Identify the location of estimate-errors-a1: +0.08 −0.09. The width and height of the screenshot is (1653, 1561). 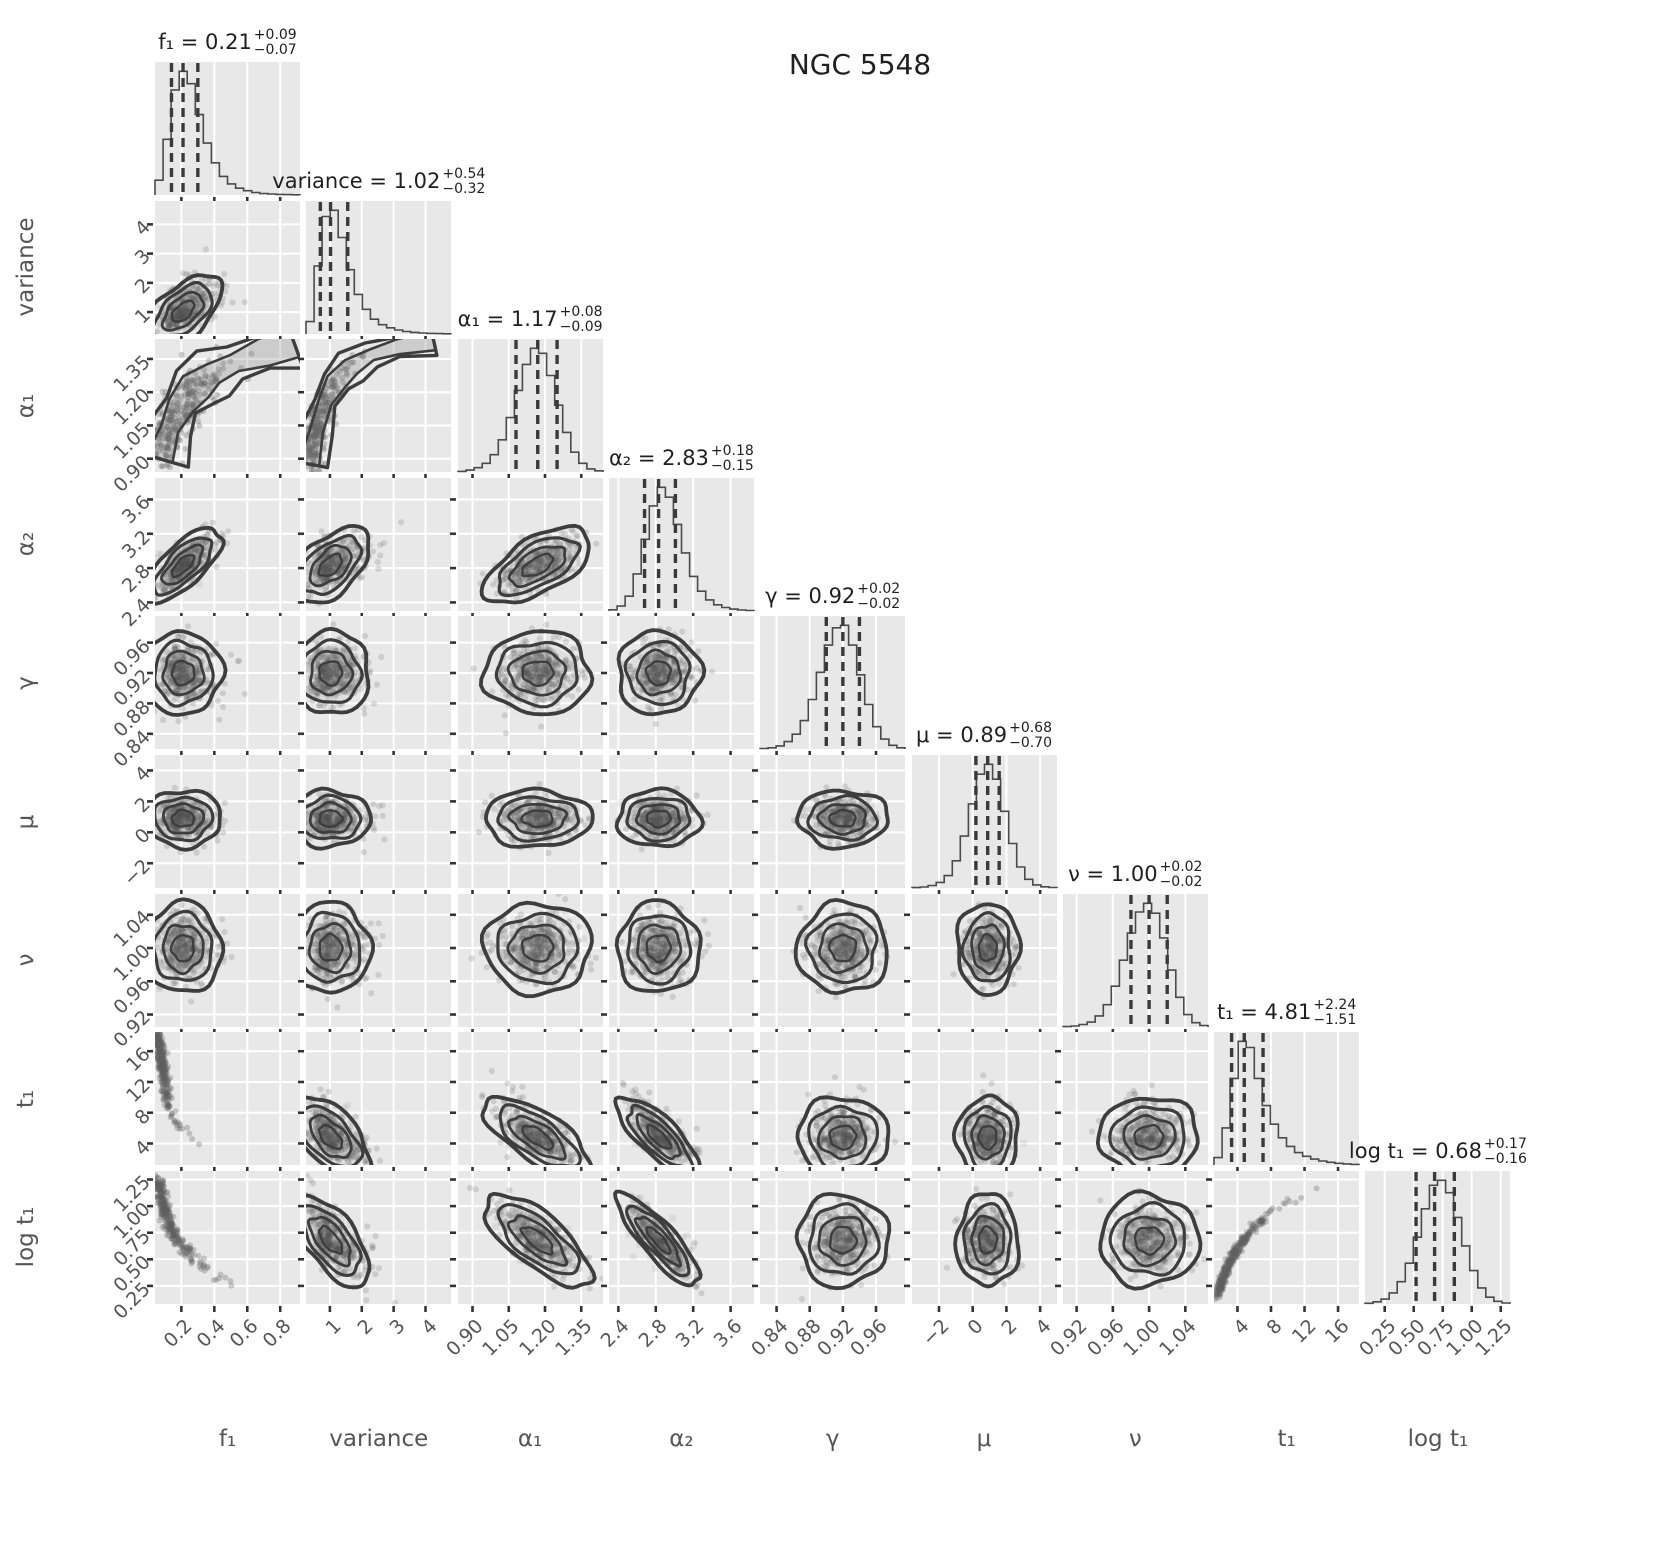
(581, 320).